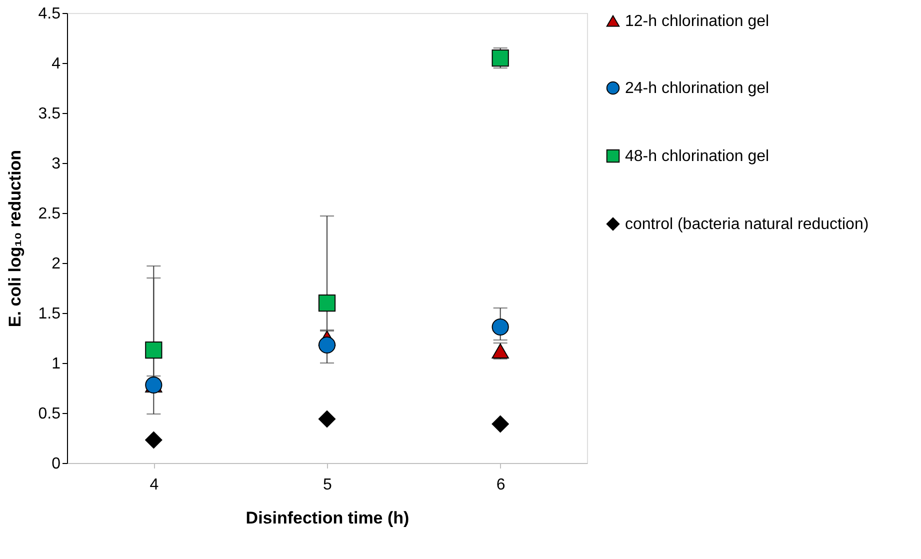 The image size is (921, 559). What do you see at coordinates (697, 21) in the screenshot?
I see `legend-label: 12-h chlorination gel` at bounding box center [697, 21].